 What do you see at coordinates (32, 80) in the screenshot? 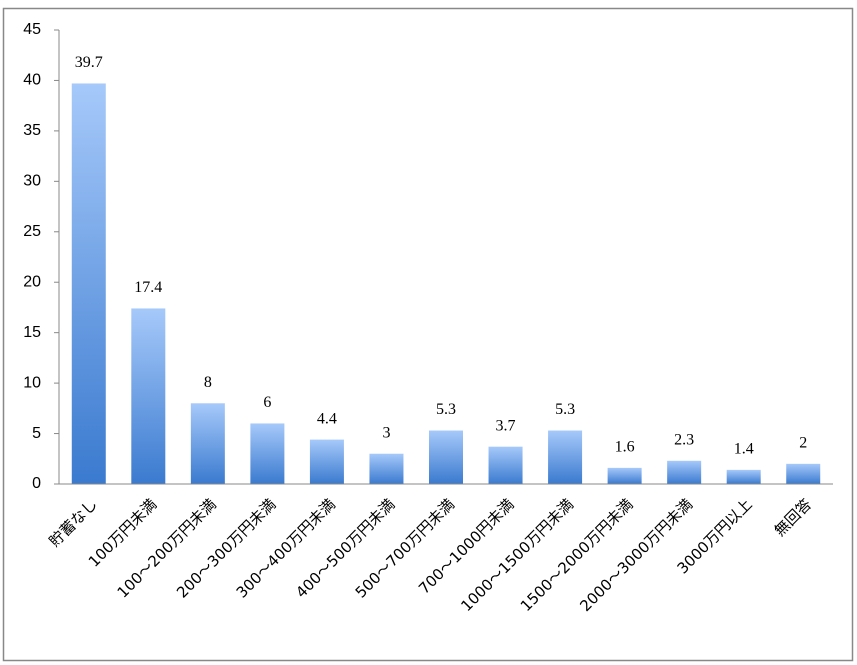
I see `y-tick-label: 40` at bounding box center [32, 80].